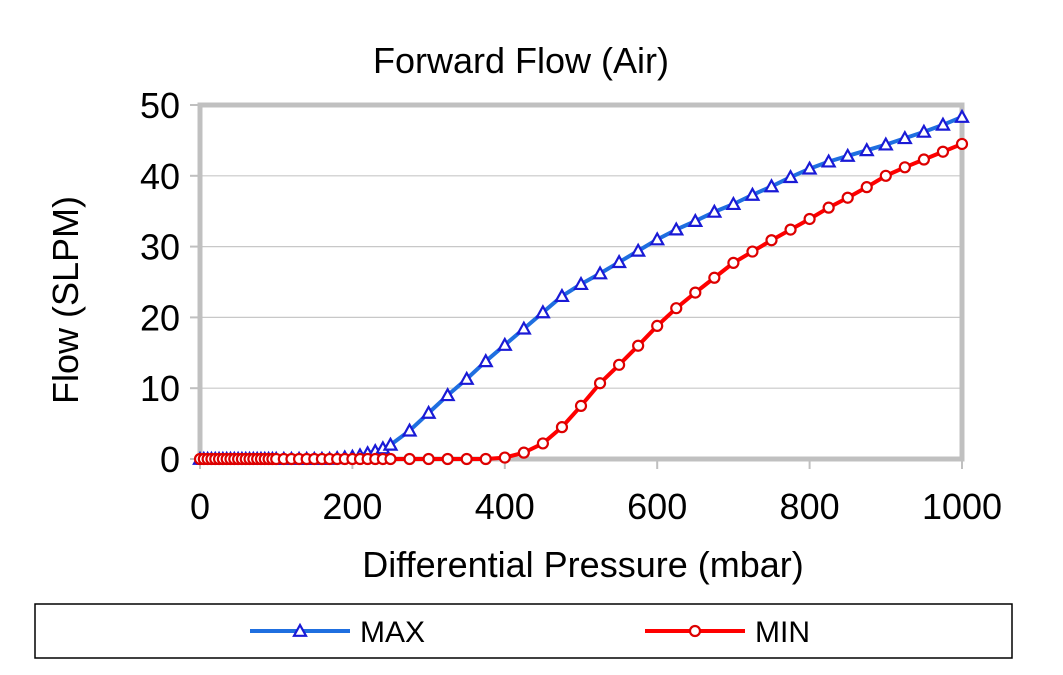  I want to click on legend-item-min: MIN, so click(727, 632).